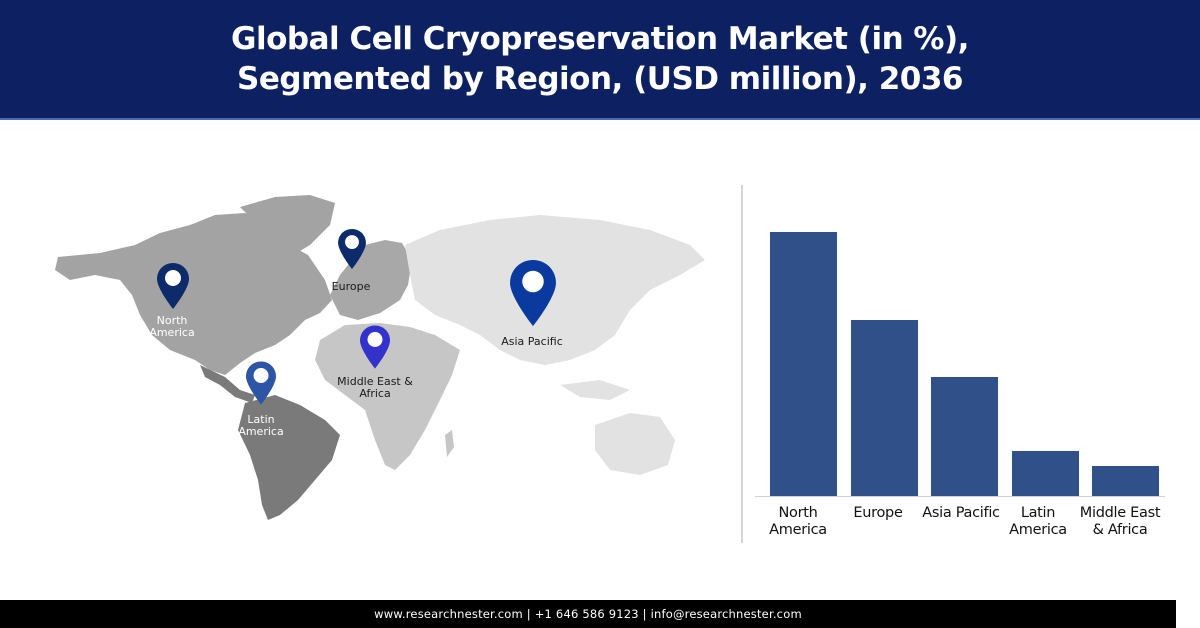 This screenshot has height=628, width=1200. Describe the element at coordinates (635, 444) in the screenshot. I see `australia-shape` at that location.